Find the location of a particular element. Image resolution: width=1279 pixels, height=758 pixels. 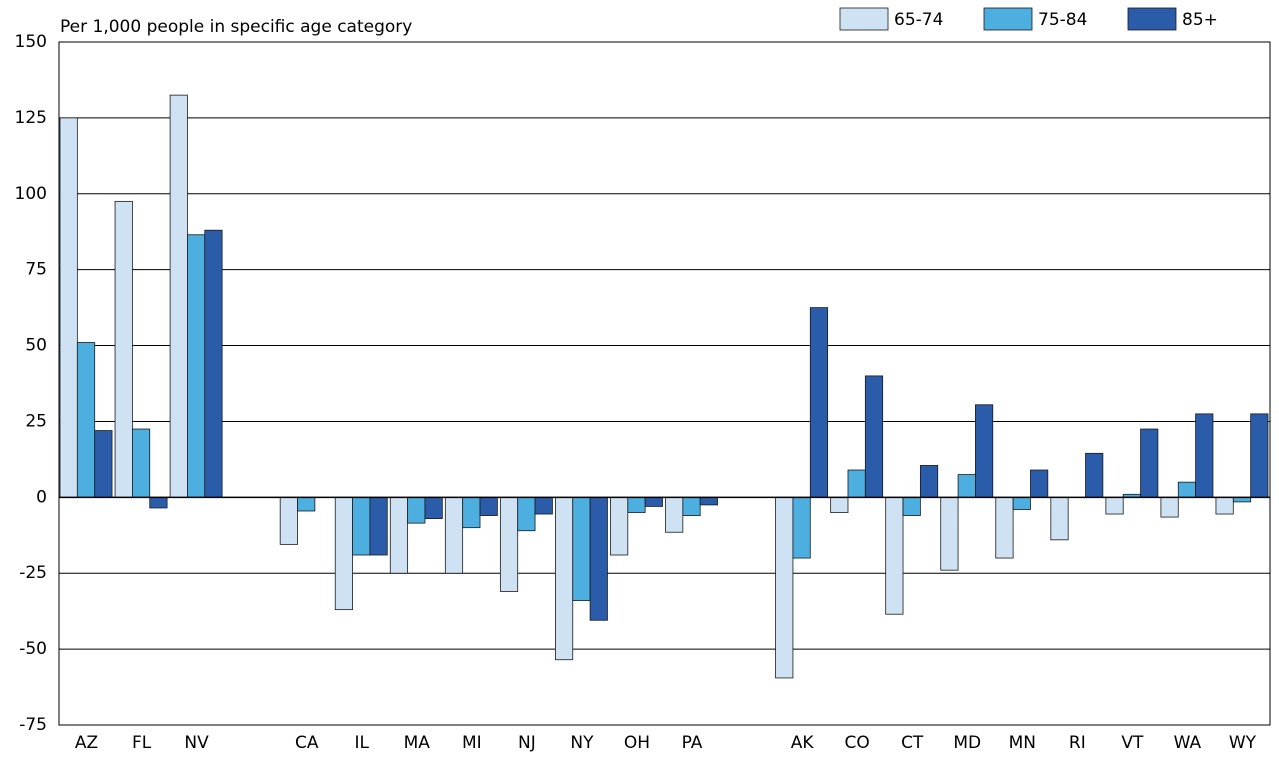

x-tick-label: RI is located at coordinates (1077, 743).